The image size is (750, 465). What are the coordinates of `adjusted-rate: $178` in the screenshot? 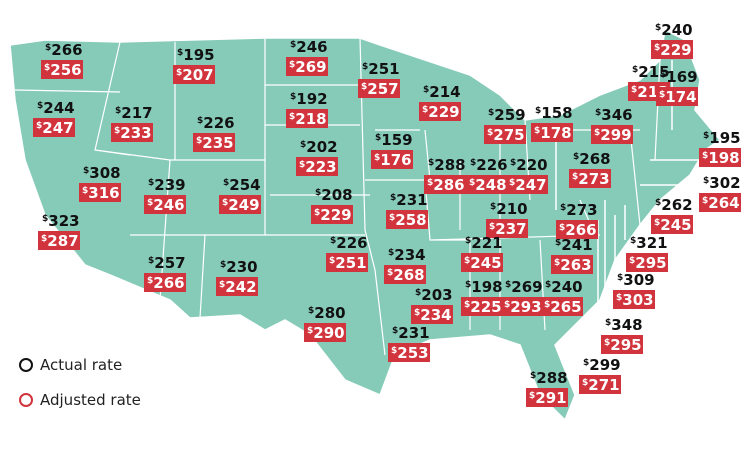 It's located at (553, 133).